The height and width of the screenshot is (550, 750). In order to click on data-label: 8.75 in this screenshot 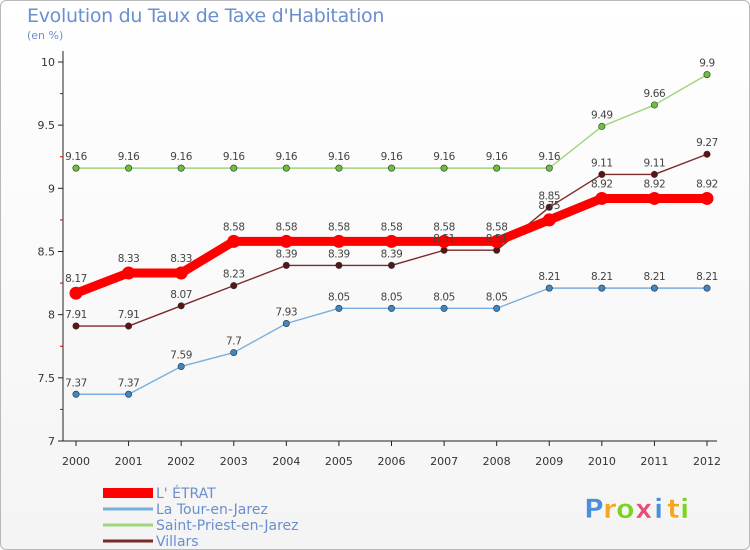, I will do `click(549, 206)`.